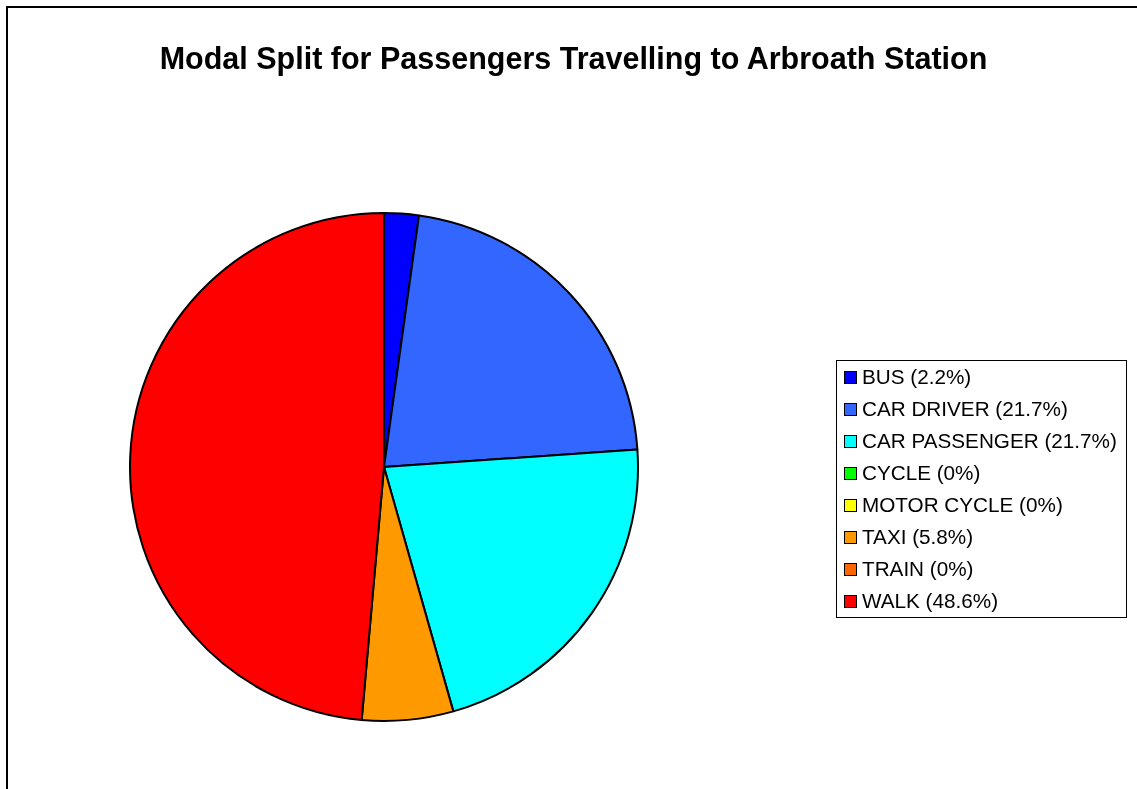  I want to click on legend-label: CAR DRIVER (21.7%), so click(965, 409).